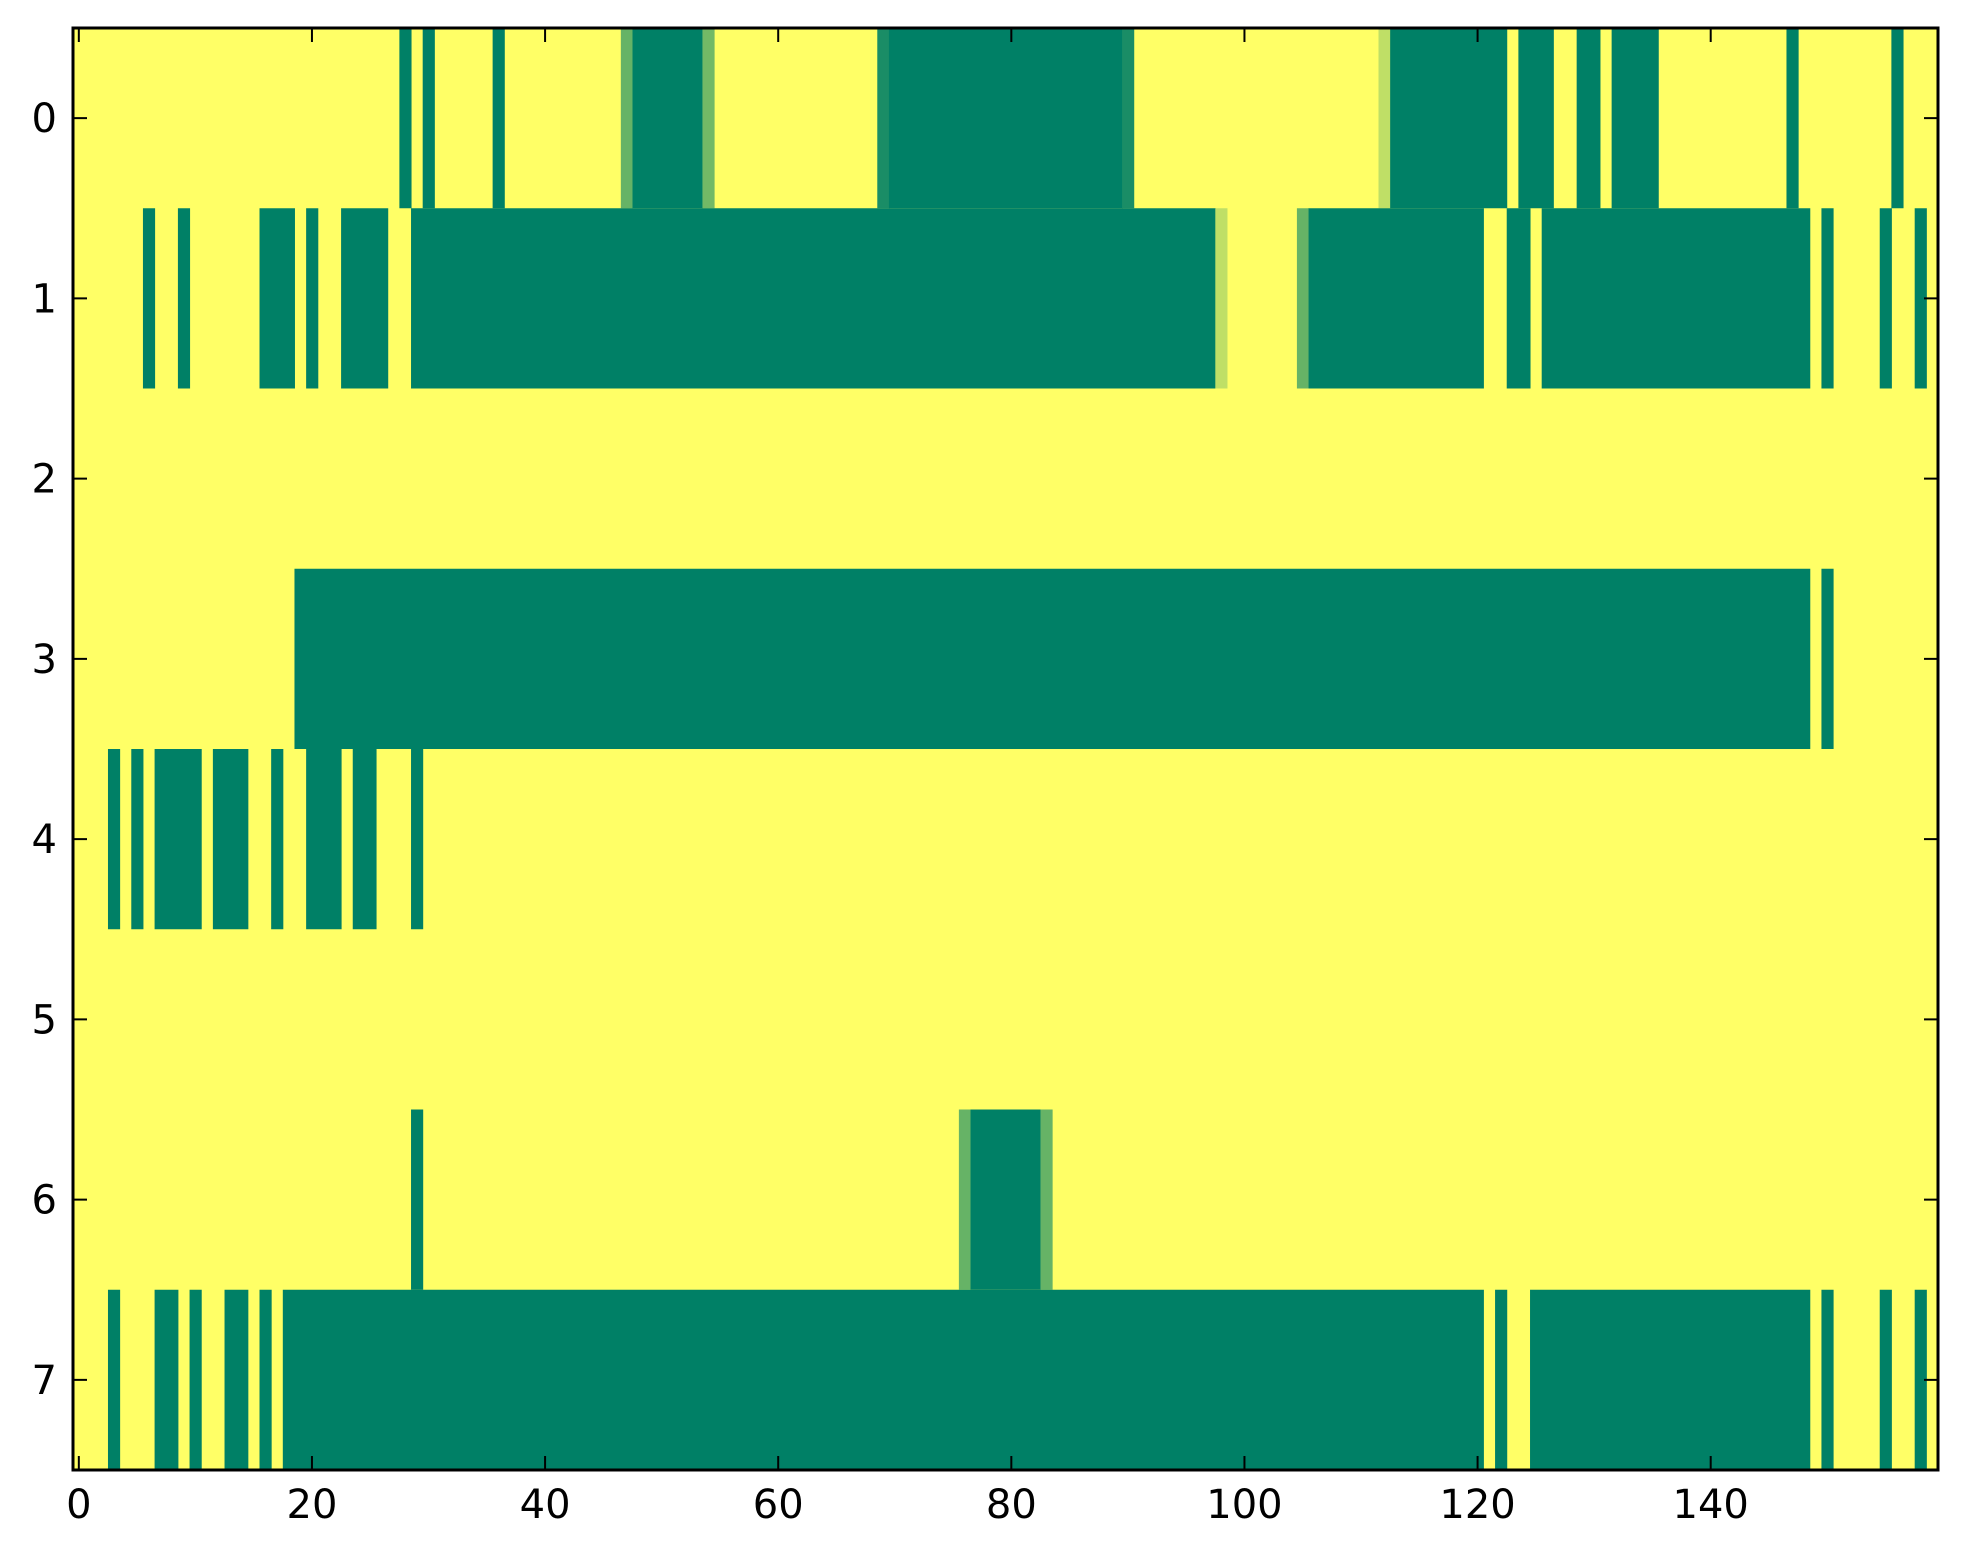 The image size is (1963, 1564). What do you see at coordinates (907, 1505) in the screenshot?
I see `x-axis-tick-labels: 0 20 40 60 80 100 120 140` at bounding box center [907, 1505].